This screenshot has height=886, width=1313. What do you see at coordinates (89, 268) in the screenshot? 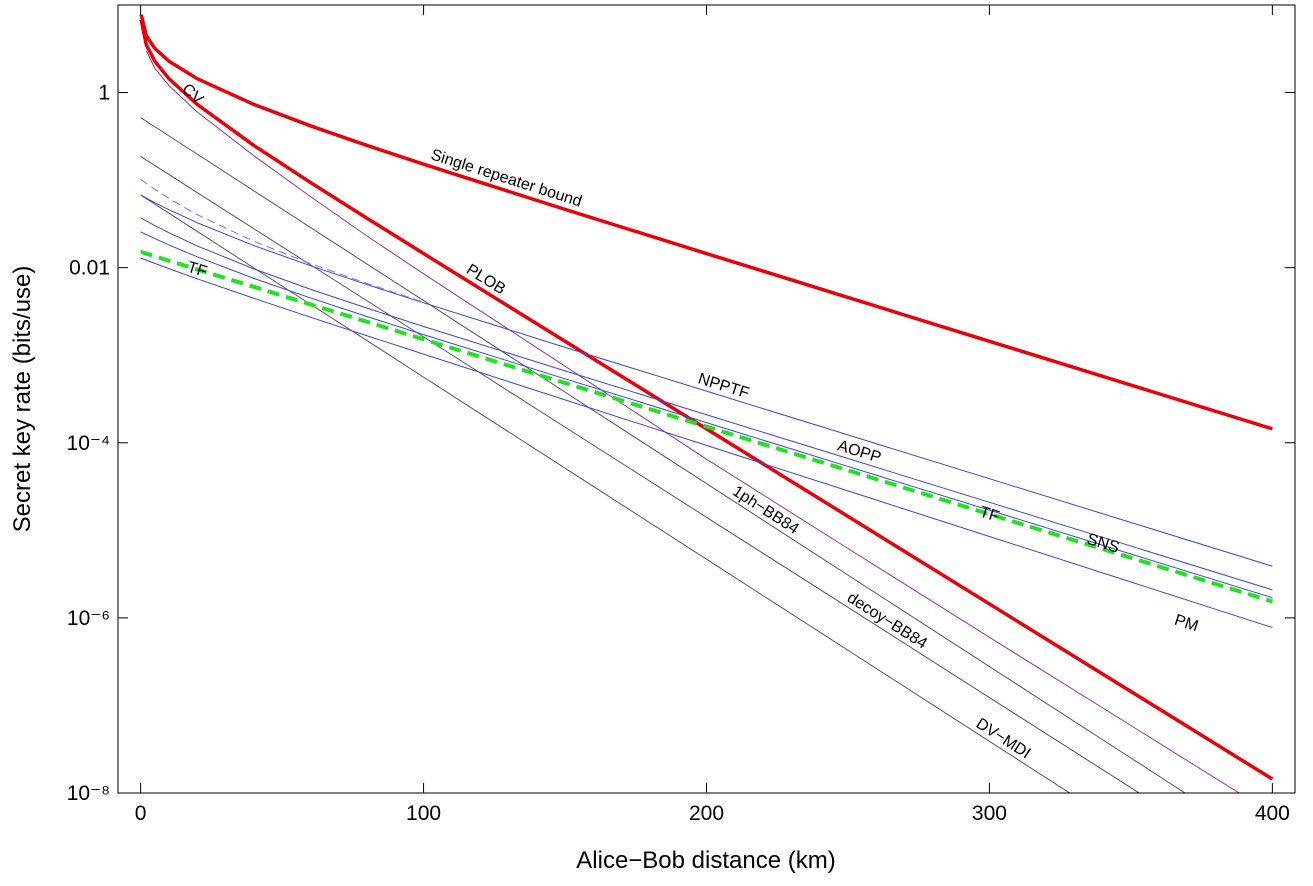
I see `y-tick-label: 0.01` at bounding box center [89, 268].